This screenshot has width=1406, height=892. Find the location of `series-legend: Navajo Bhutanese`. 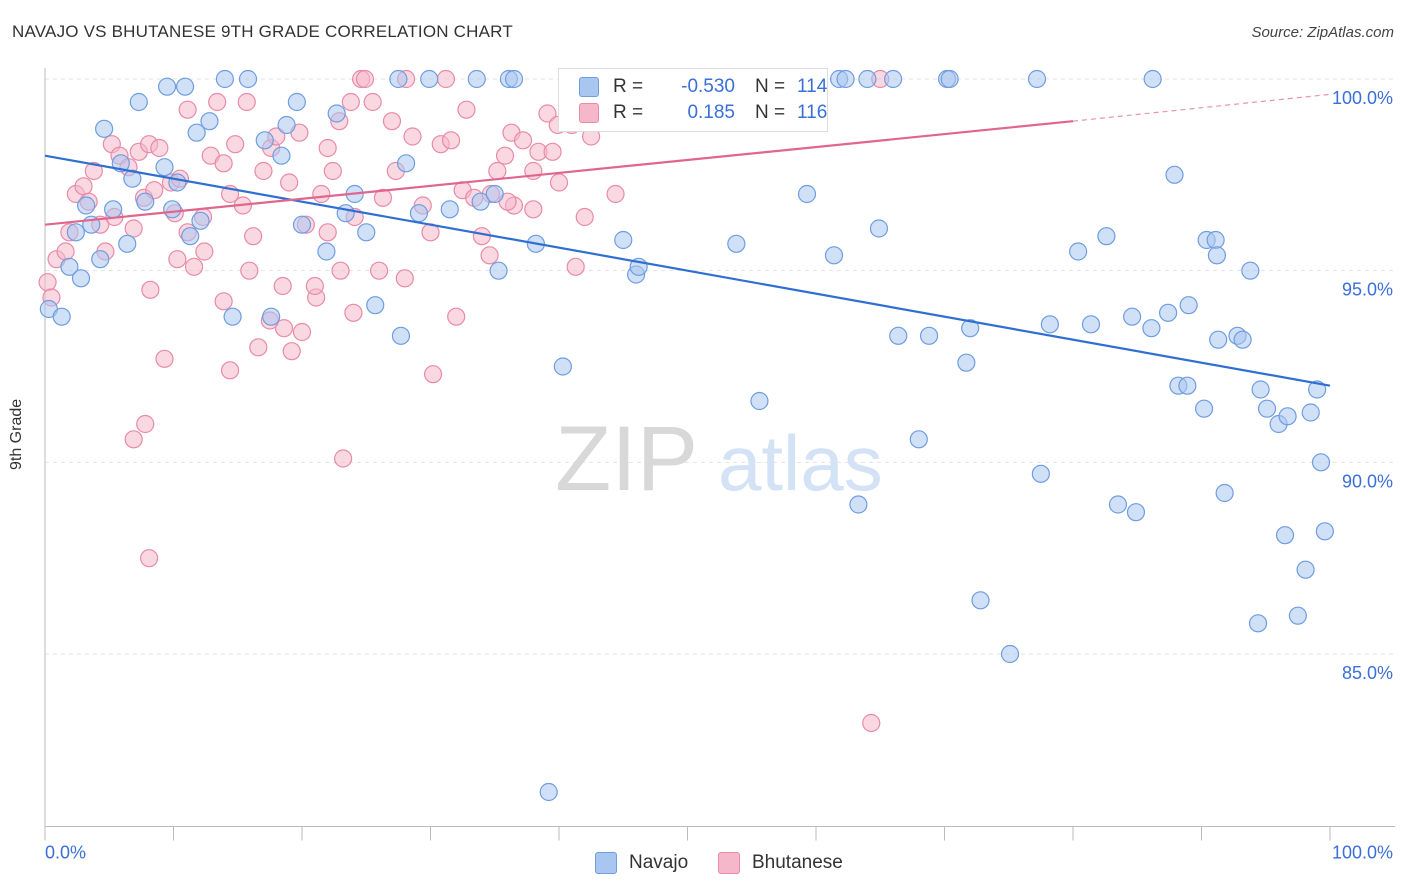

series-legend: Navajo Bhutanese is located at coordinates (703, 865).